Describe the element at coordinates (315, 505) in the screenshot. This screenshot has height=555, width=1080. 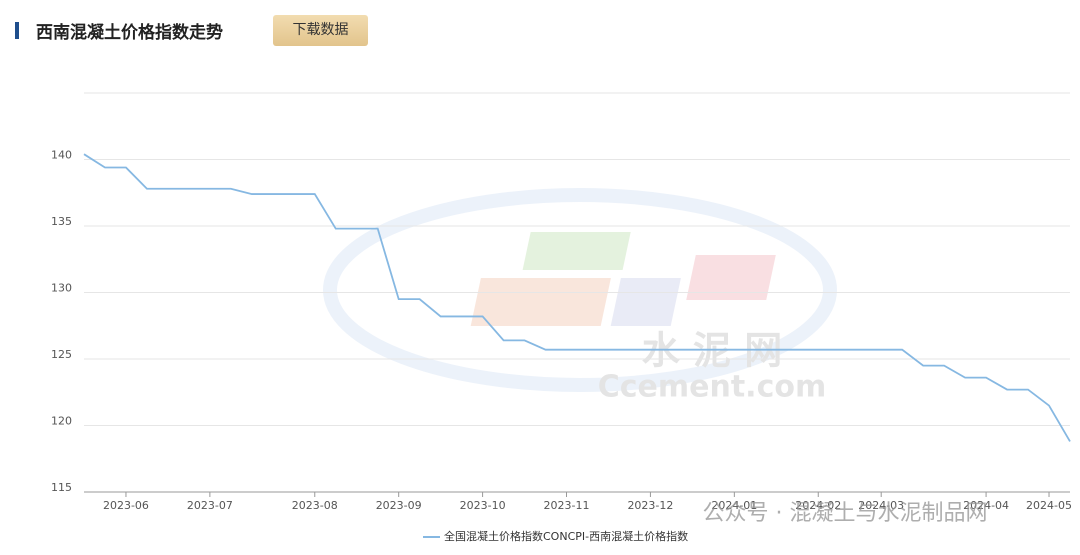
I see `x-tick-label: 2023-08` at that location.